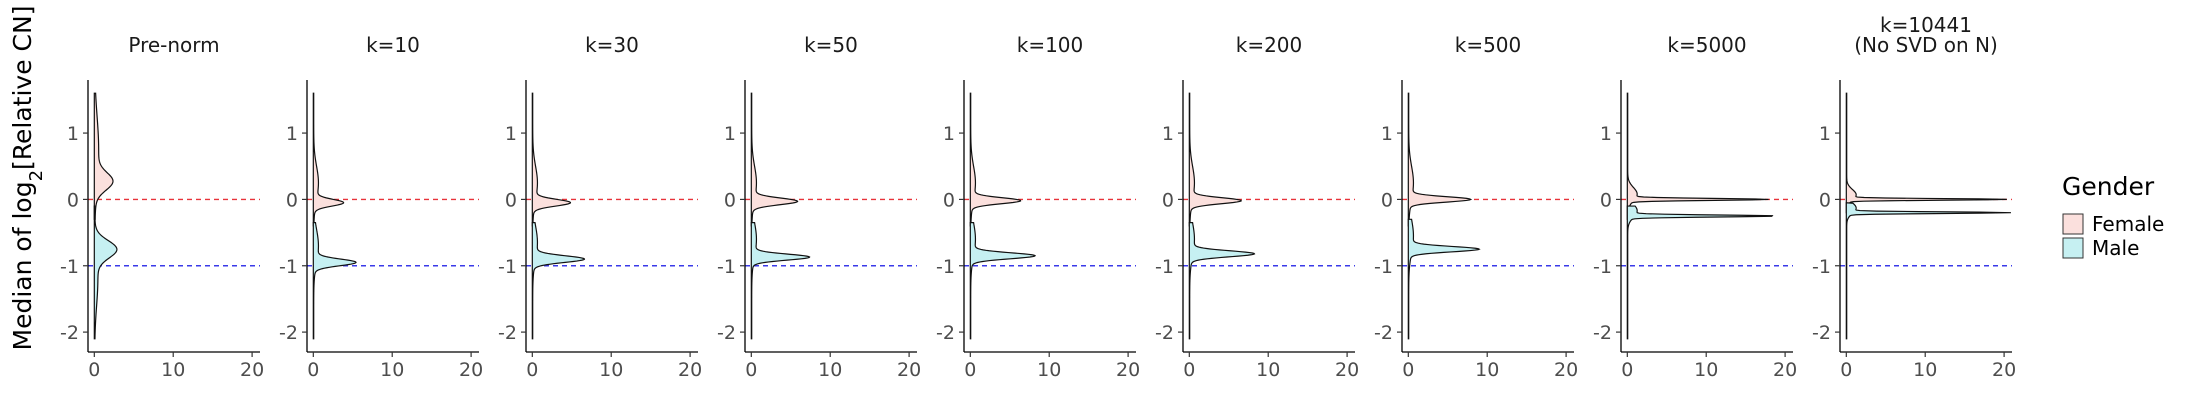 This screenshot has height=400, width=2200. What do you see at coordinates (1926, 45) in the screenshot?
I see `panel-title: (No SVD on N)` at bounding box center [1926, 45].